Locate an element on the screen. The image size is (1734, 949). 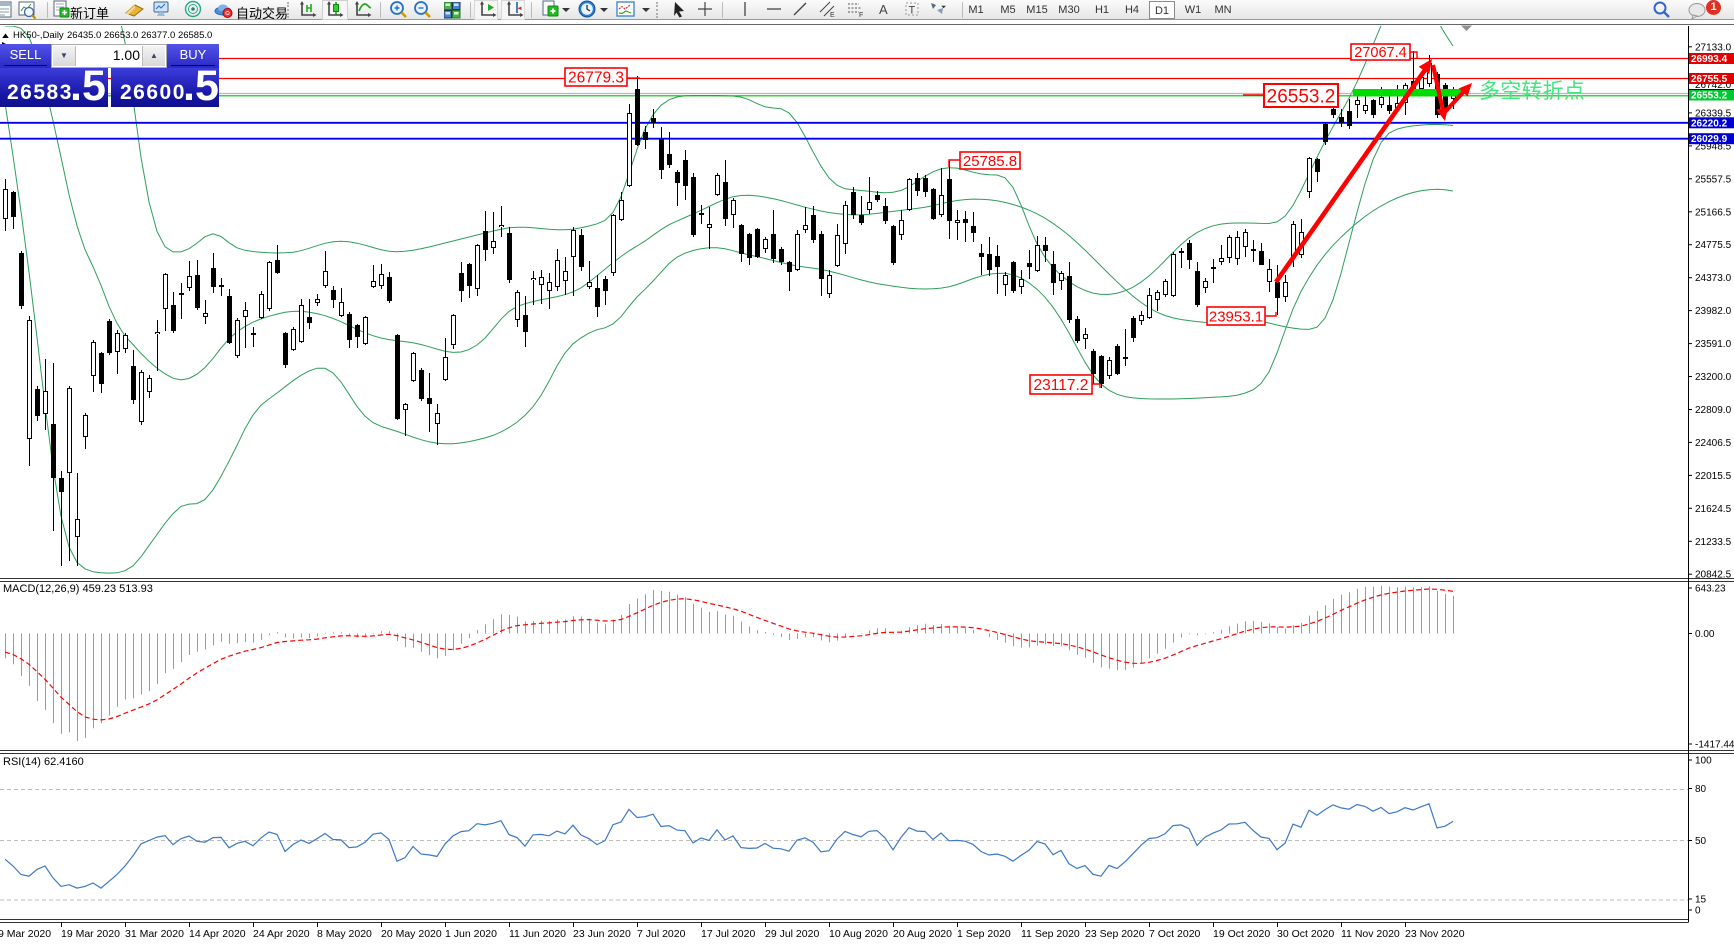
svg-text: 29 Jul 2020 is located at coordinates (792, 934).